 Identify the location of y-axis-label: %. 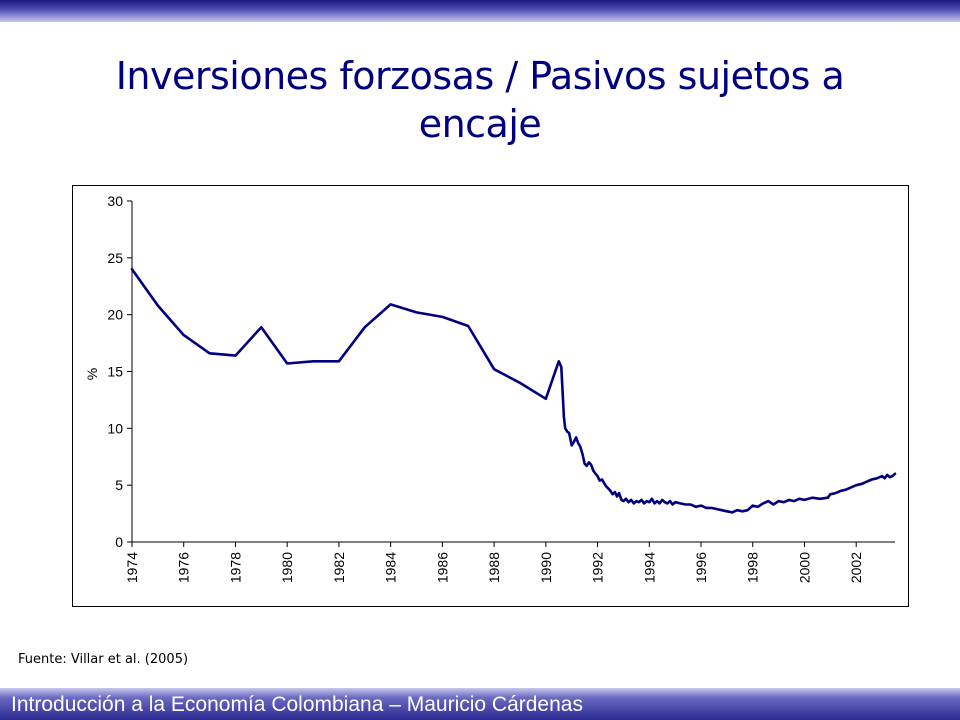
(92, 374).